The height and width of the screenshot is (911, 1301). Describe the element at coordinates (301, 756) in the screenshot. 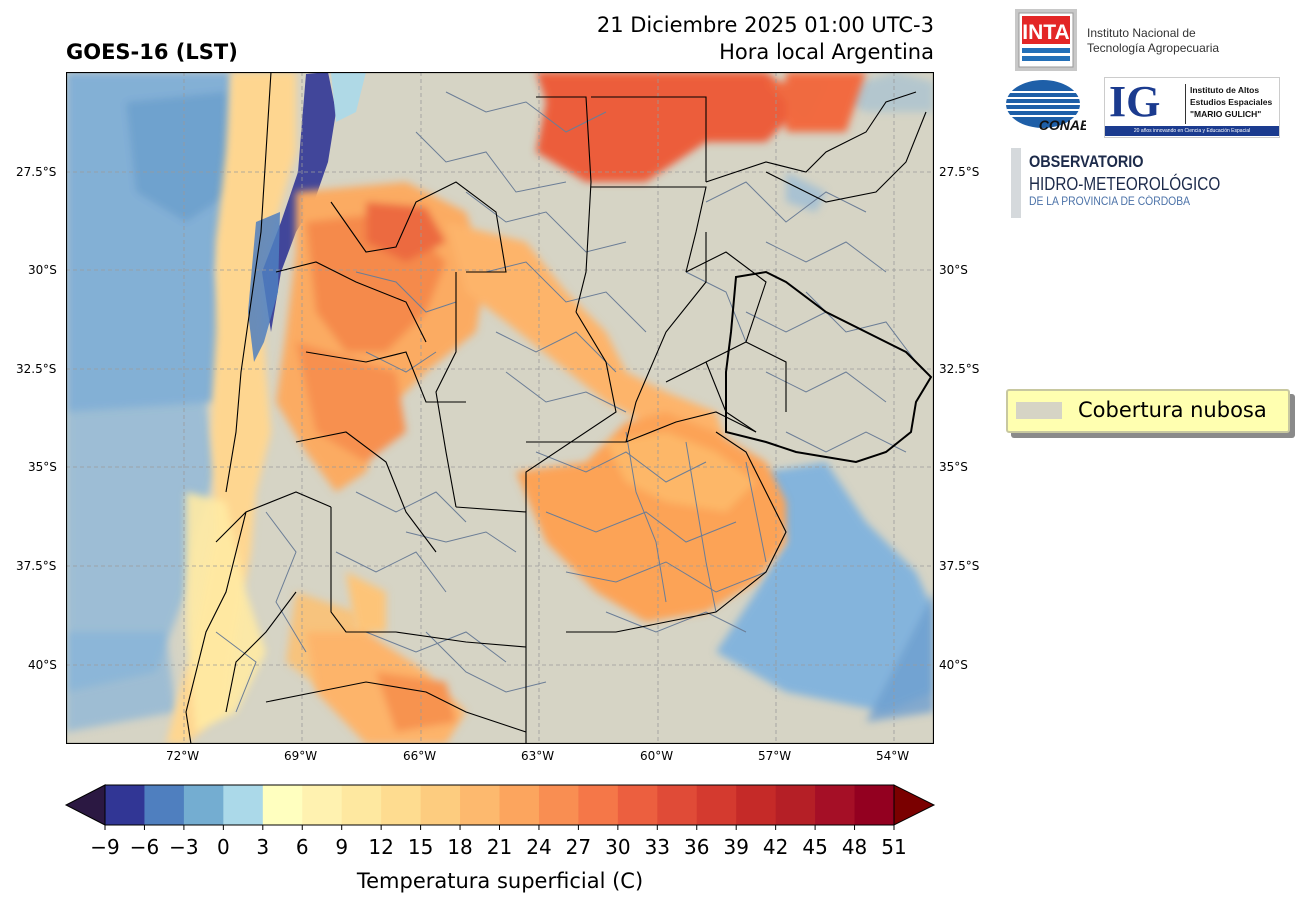

I see `lon-tick: 69°W` at that location.